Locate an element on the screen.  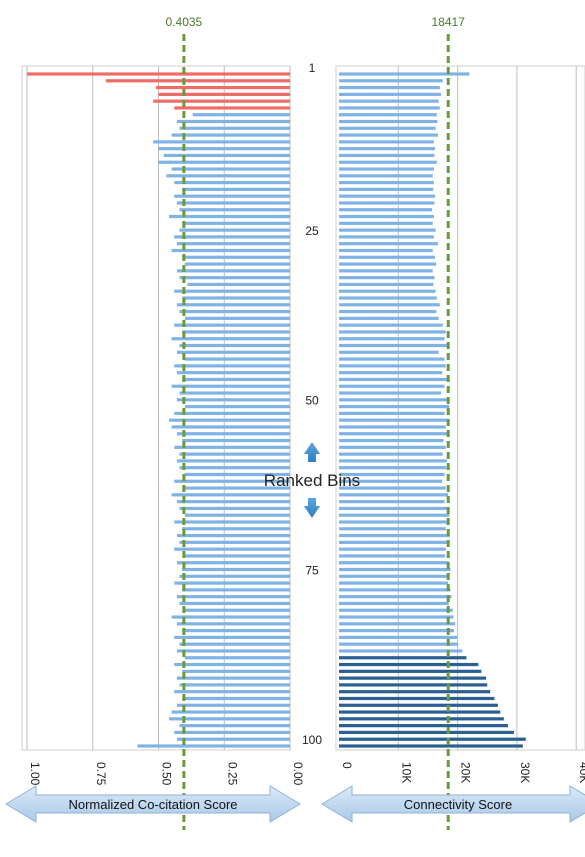
left-tick-label: 0.00 is located at coordinates (298, 774).